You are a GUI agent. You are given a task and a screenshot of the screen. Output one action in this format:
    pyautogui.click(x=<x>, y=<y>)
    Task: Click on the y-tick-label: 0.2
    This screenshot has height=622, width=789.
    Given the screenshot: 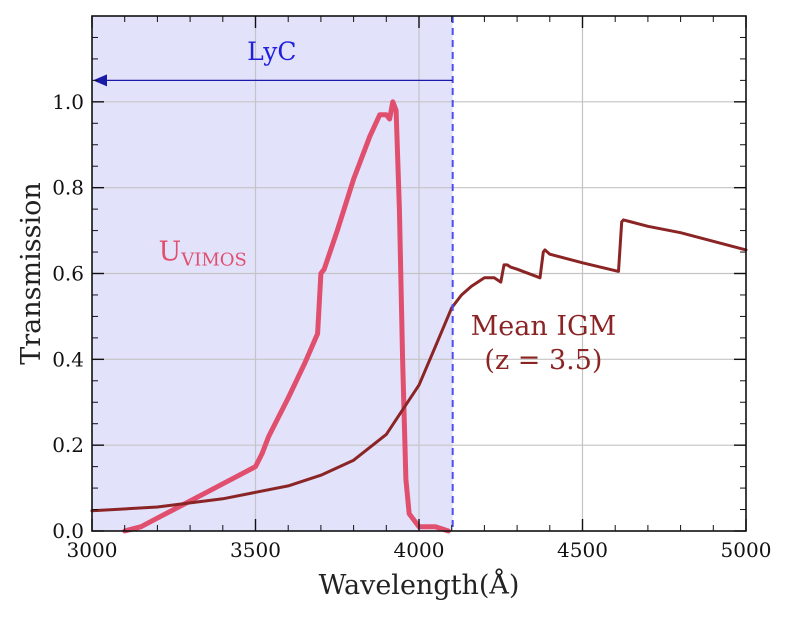 What is the action you would take?
    pyautogui.click(x=68, y=445)
    